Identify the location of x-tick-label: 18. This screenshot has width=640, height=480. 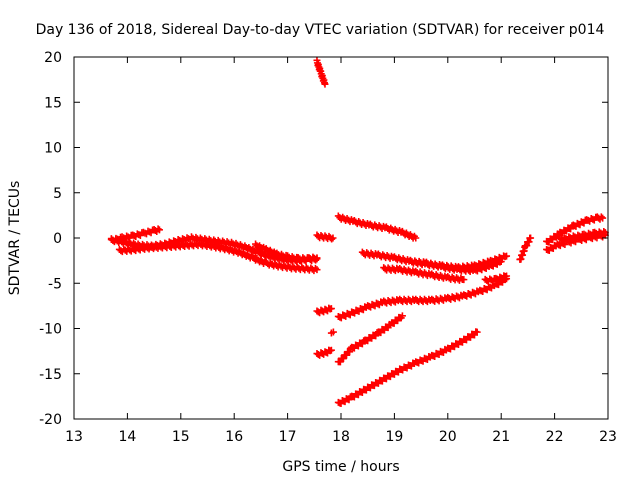
(341, 437).